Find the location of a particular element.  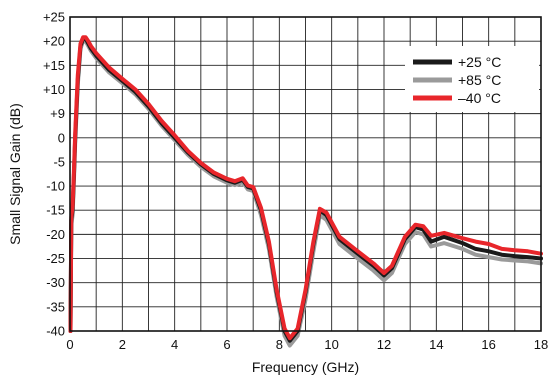

x-tick-label: 10 is located at coordinates (331, 344).